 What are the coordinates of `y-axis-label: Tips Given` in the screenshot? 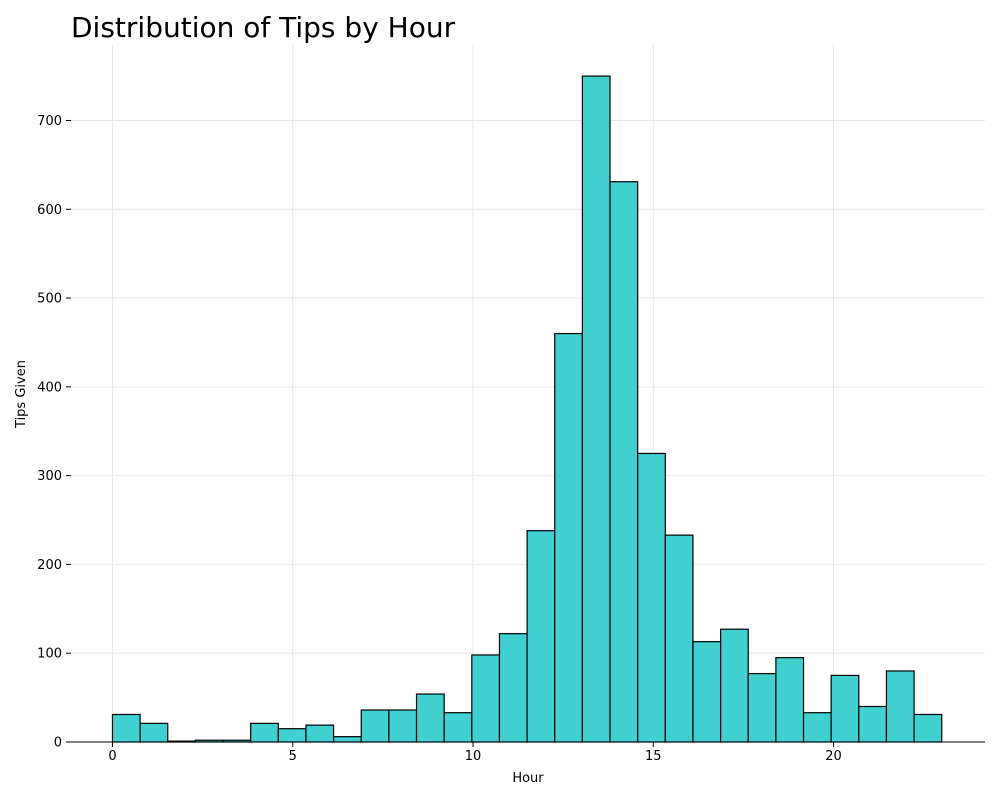 It's located at (21, 394).